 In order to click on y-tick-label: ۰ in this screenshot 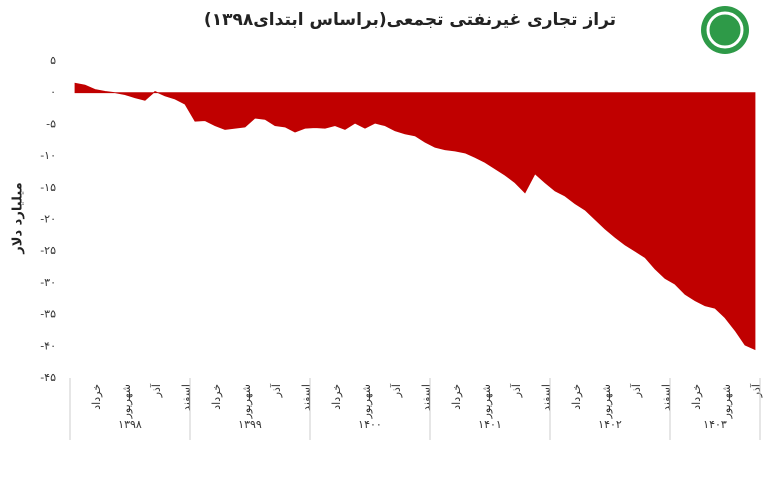, I will do `click(53, 92)`.